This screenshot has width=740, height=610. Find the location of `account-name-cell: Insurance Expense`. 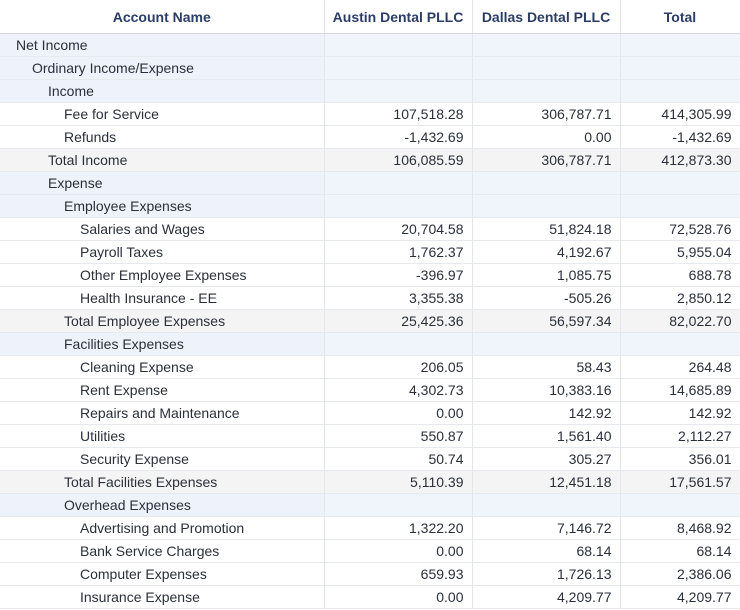

account-name-cell: Insurance Expense is located at coordinates (162, 597).